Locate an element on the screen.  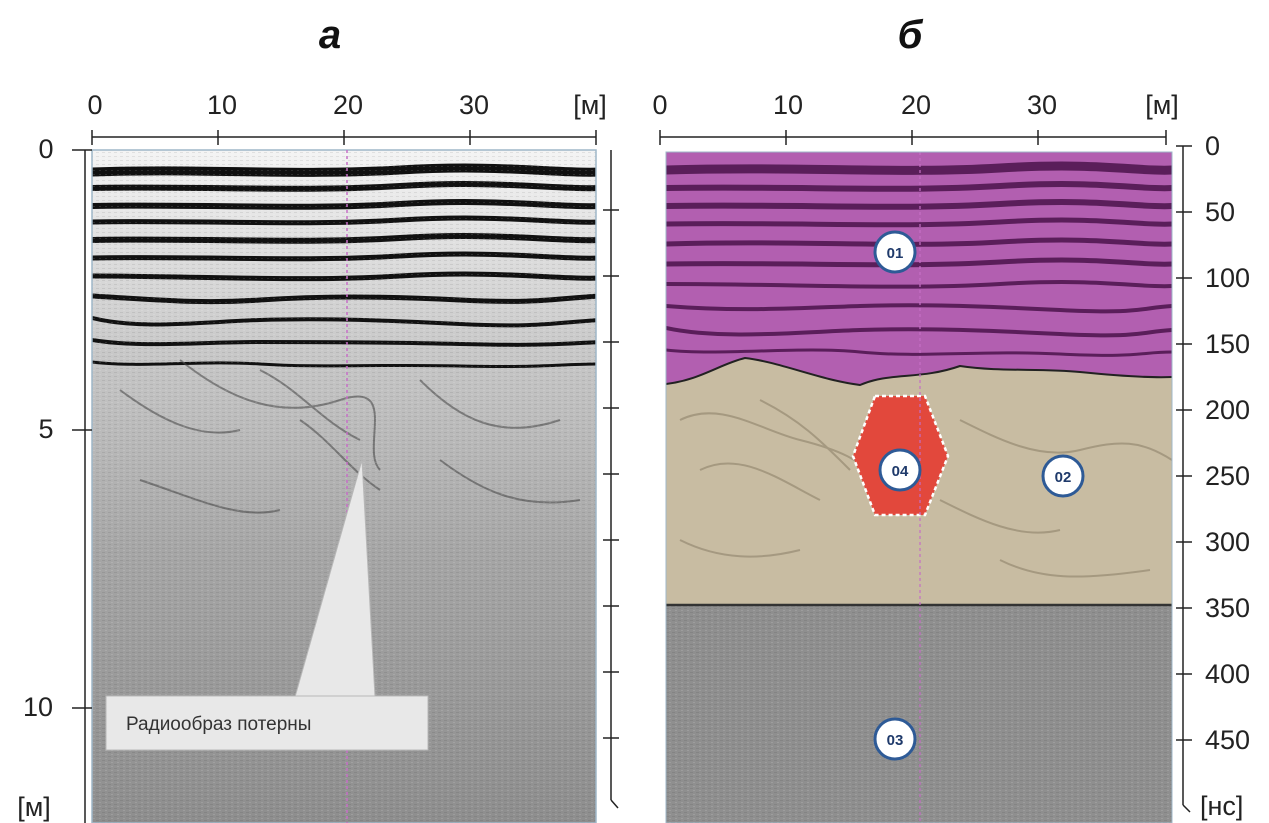
zone-03-label: 03 is located at coordinates (895, 740).